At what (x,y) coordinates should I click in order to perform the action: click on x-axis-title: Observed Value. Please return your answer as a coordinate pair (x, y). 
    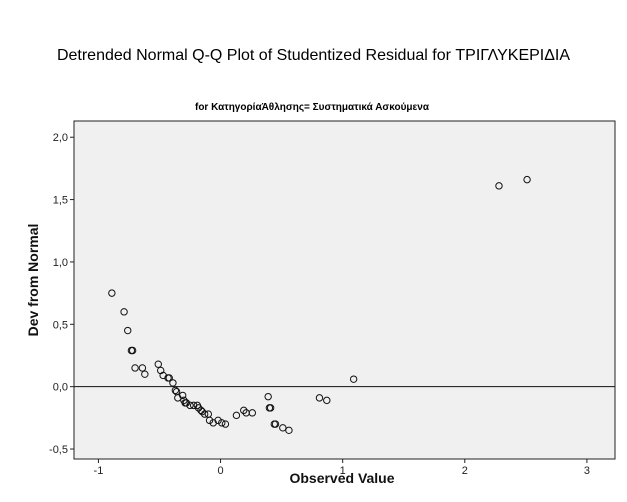
    Looking at the image, I should click on (341, 478).